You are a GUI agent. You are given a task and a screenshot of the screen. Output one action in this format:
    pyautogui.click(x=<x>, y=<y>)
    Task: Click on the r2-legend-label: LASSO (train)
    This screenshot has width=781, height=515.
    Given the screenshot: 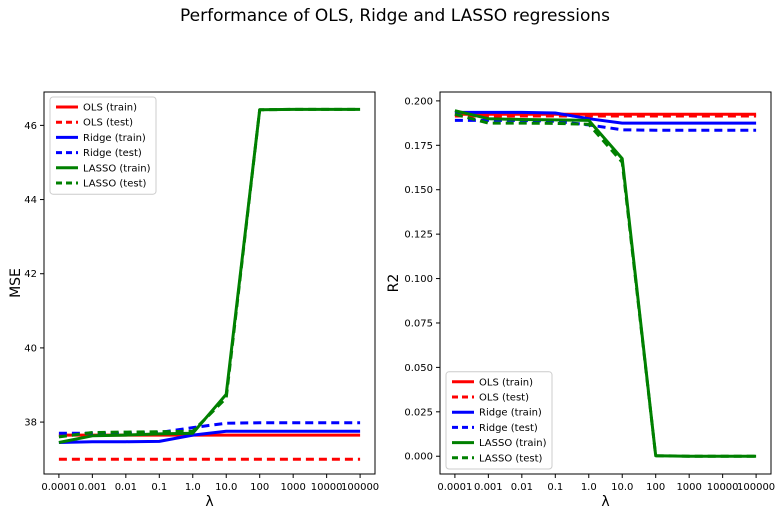 What is the action you would take?
    pyautogui.click(x=513, y=443)
    